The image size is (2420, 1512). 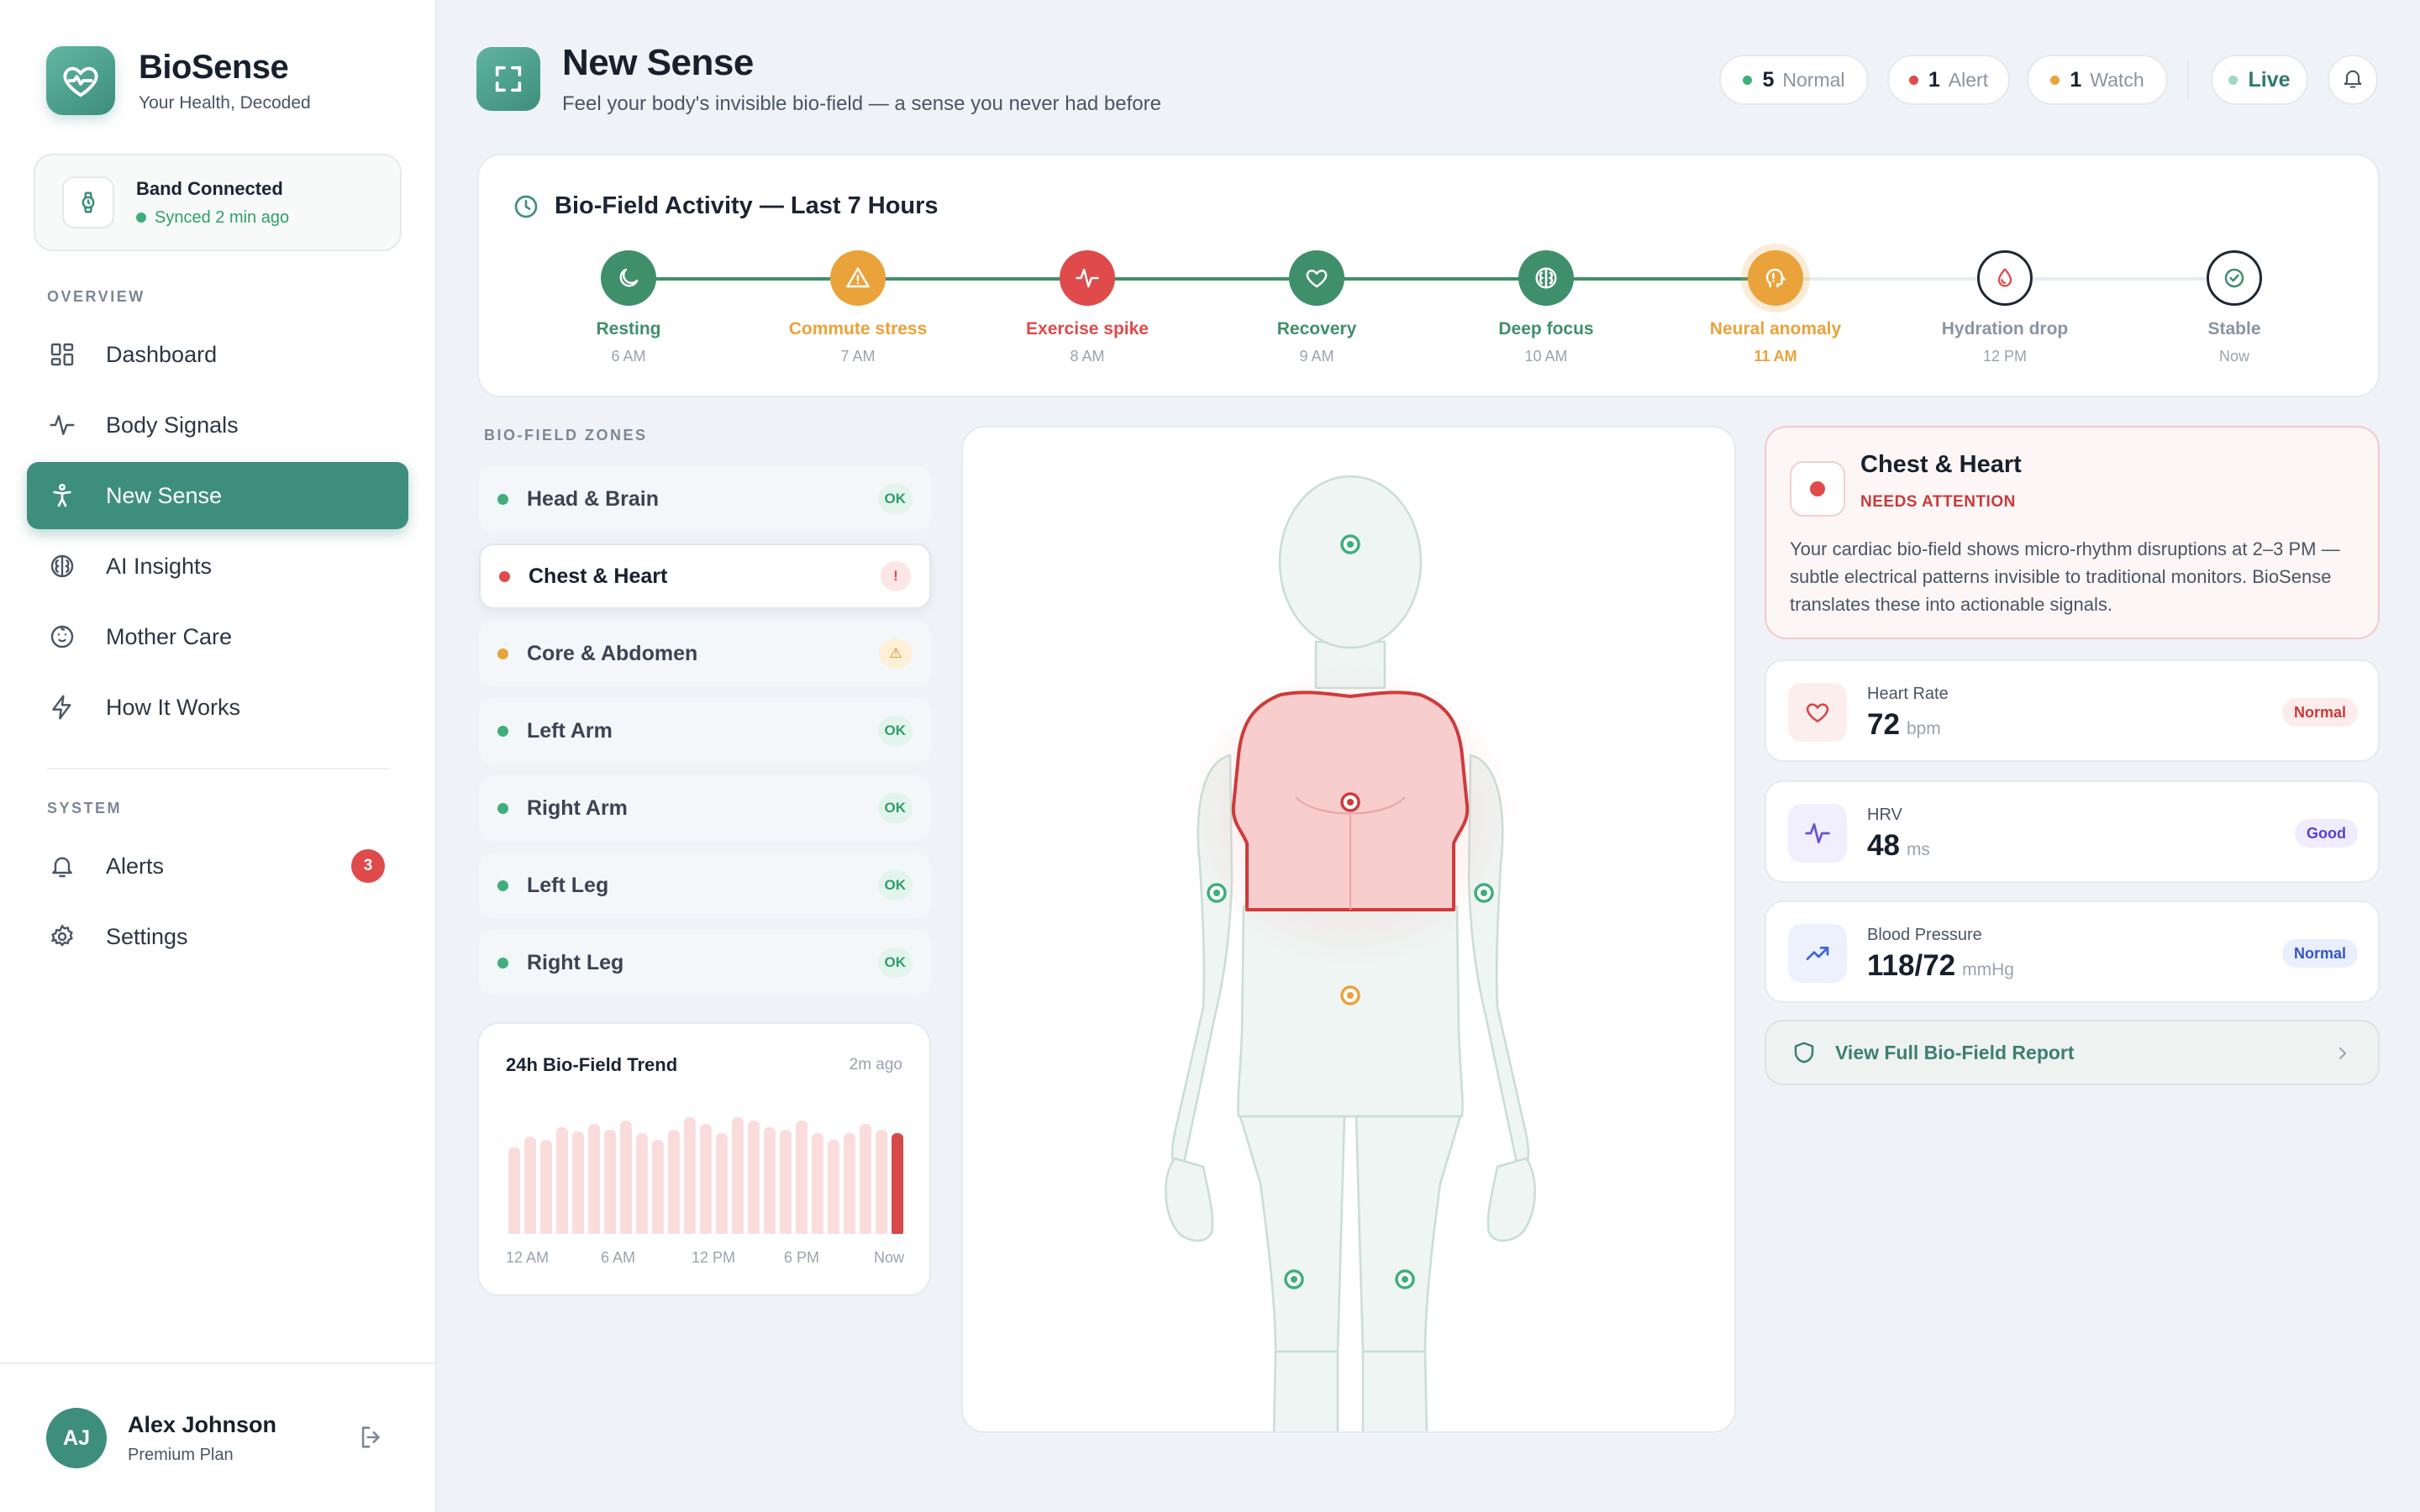 I want to click on nav-item-mother-care: Mother Care, so click(x=218, y=636).